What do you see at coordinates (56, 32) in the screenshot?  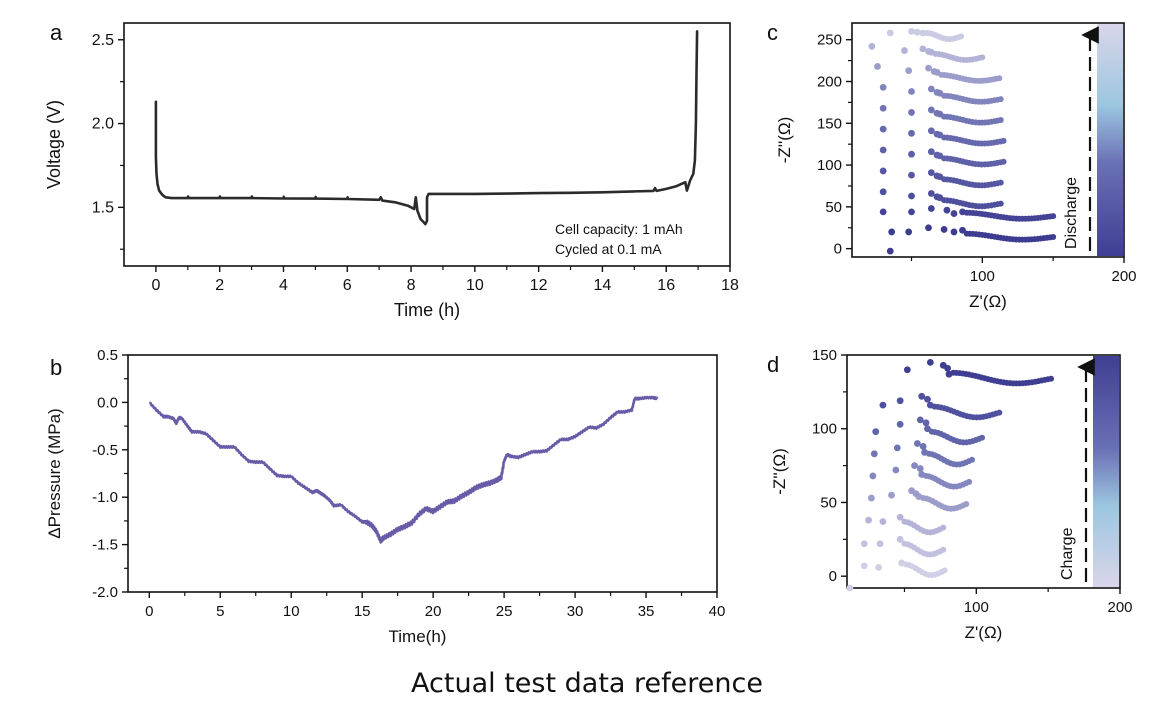 I see `panel-label-a: a` at bounding box center [56, 32].